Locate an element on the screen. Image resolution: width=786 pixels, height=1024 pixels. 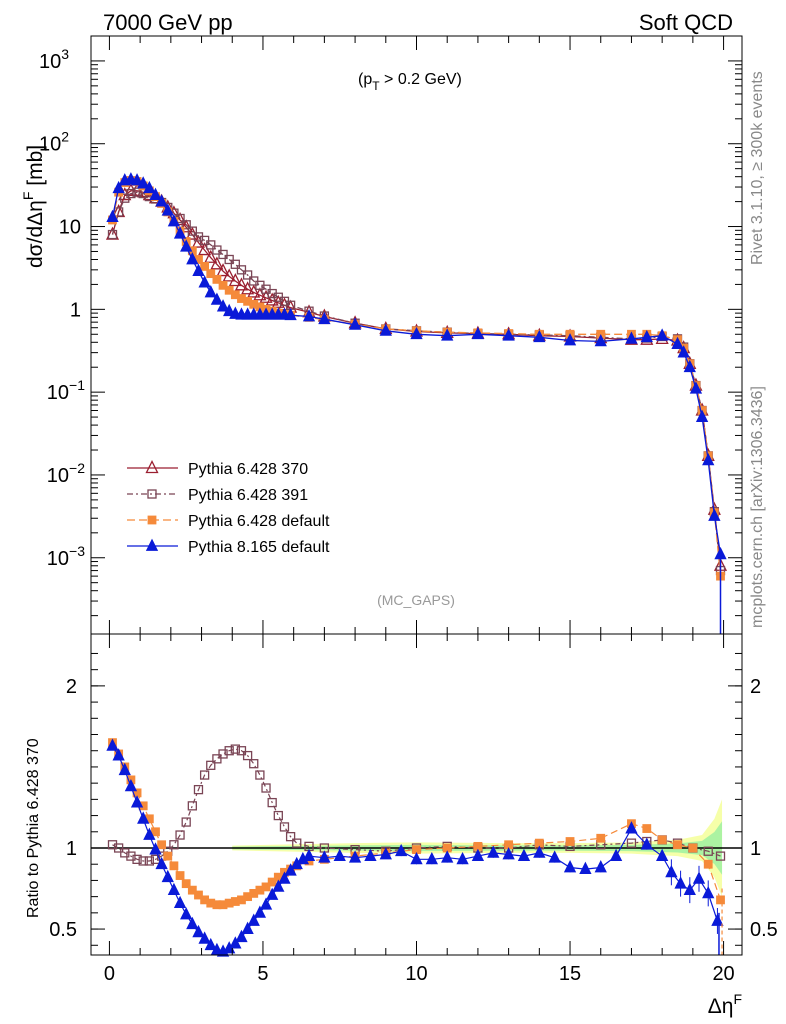
y-tick-label: 10³ is located at coordinates (54, 59).